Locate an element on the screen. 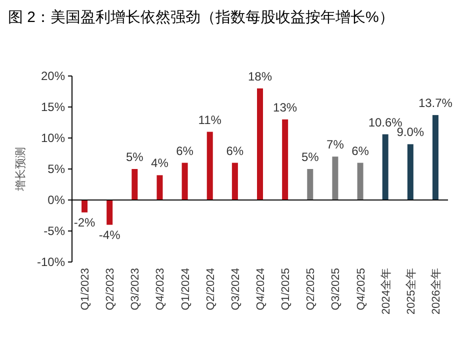 This screenshot has width=467, height=349. x-tick-label: 2024全年 is located at coordinates (386, 291).